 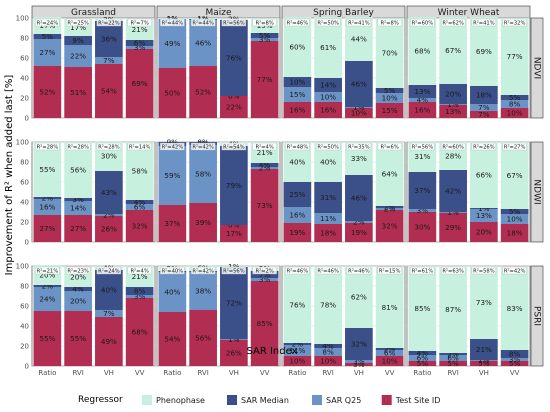 What do you see at coordinates (265, 35) in the screenshot?
I see `segment-label: 5%` at bounding box center [265, 35].